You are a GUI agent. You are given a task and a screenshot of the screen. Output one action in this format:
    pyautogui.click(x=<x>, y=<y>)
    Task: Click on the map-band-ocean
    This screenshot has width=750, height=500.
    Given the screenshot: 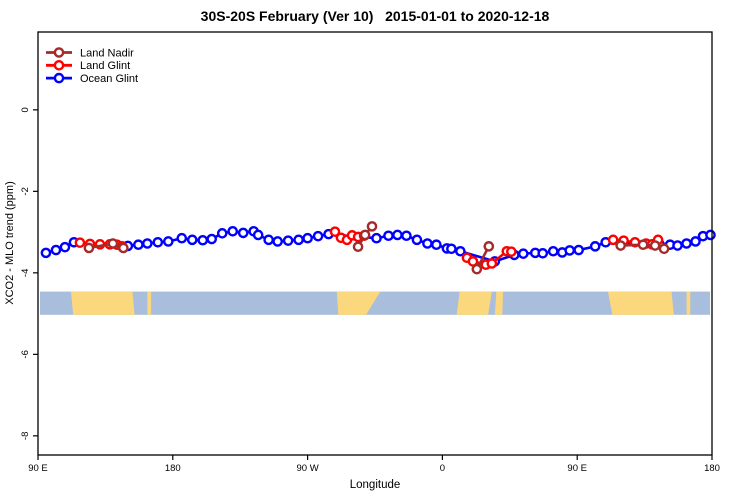 What is the action you would take?
    pyautogui.click(x=375, y=303)
    